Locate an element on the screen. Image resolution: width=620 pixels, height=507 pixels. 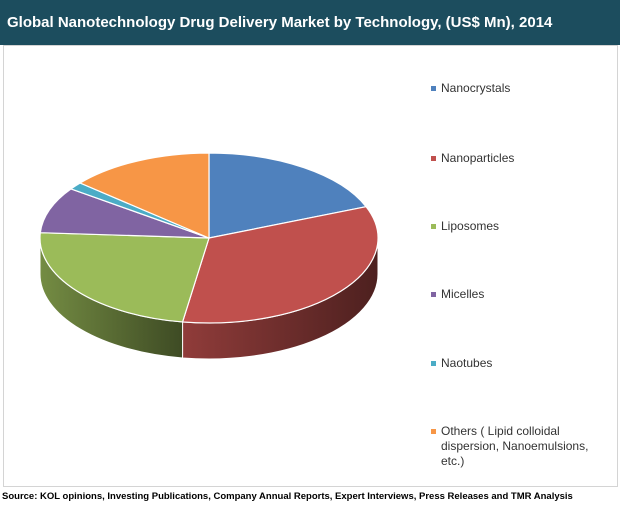
legend-label: Micelles is located at coordinates (463, 294).